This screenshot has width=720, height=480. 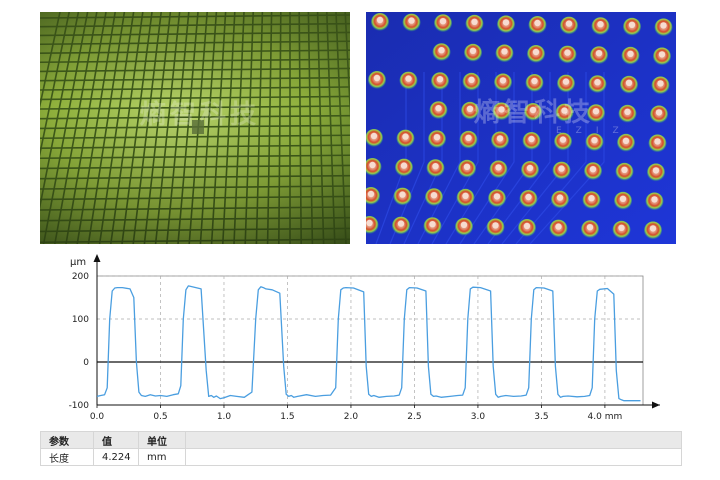 I want to click on table-row: 长度 4.224 mm, so click(x=361, y=457).